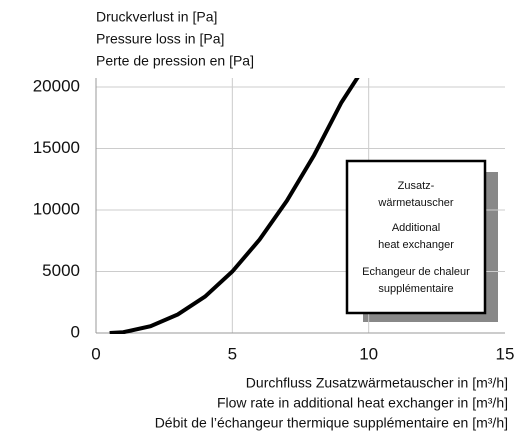 This screenshot has height=446, width=524. I want to click on legend, so click(416, 237).